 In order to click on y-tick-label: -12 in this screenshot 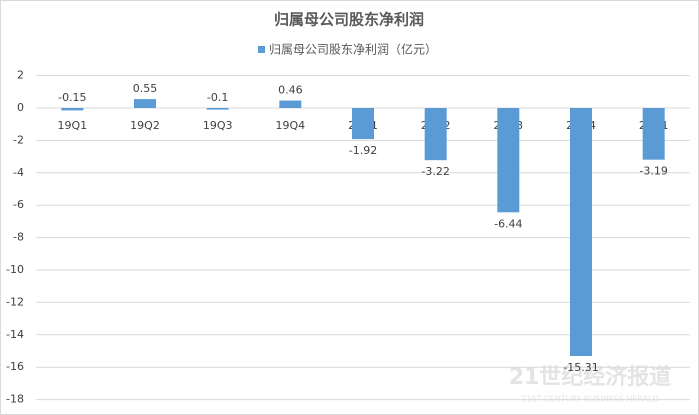, I will do `click(15, 301)`.